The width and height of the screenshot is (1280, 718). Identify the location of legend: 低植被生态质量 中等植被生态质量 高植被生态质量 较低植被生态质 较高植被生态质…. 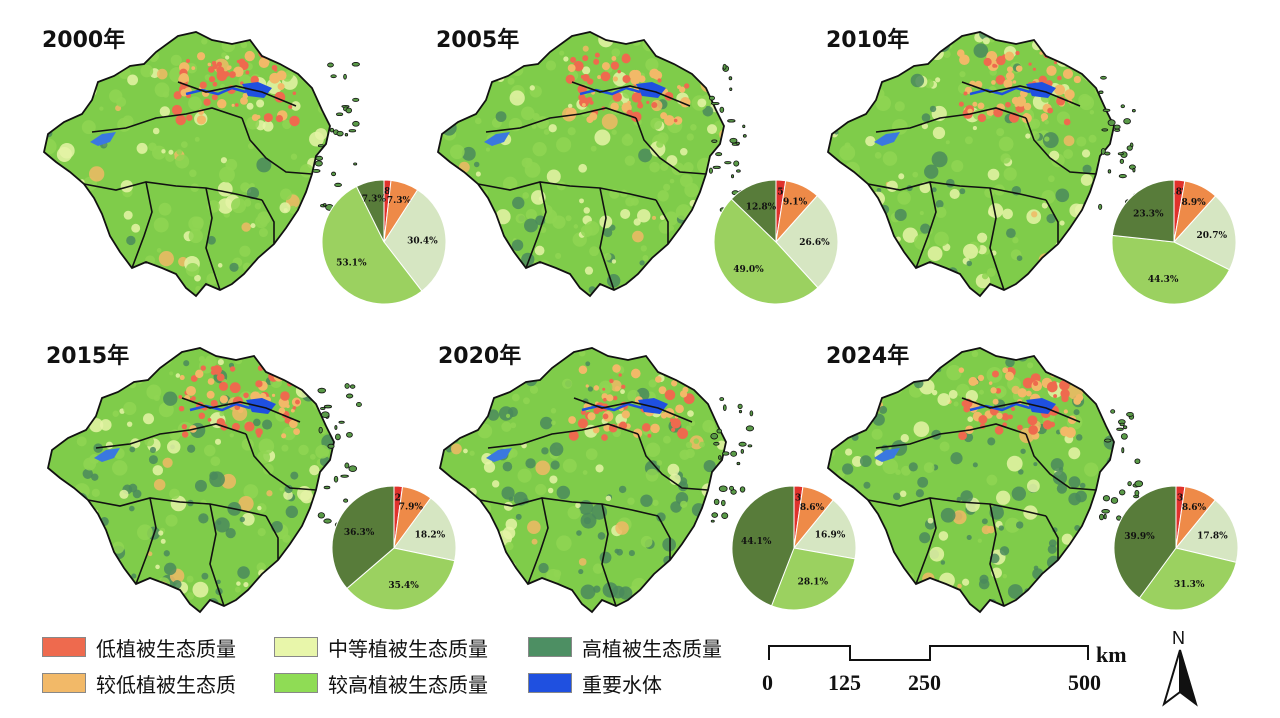
(402, 672).